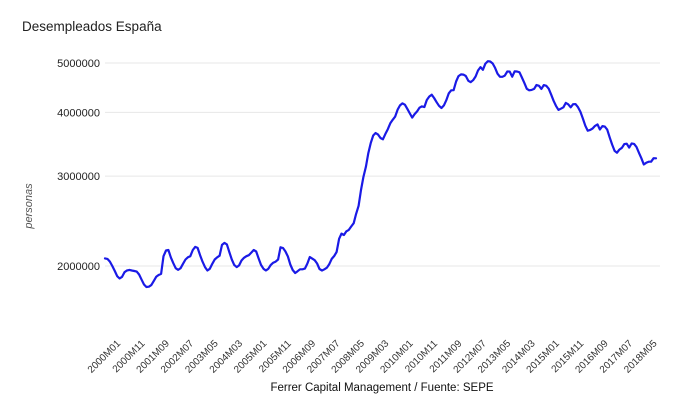 This screenshot has width=680, height=420. Describe the element at coordinates (92, 26) in the screenshot. I see `chart-title: Desempleados España` at that location.